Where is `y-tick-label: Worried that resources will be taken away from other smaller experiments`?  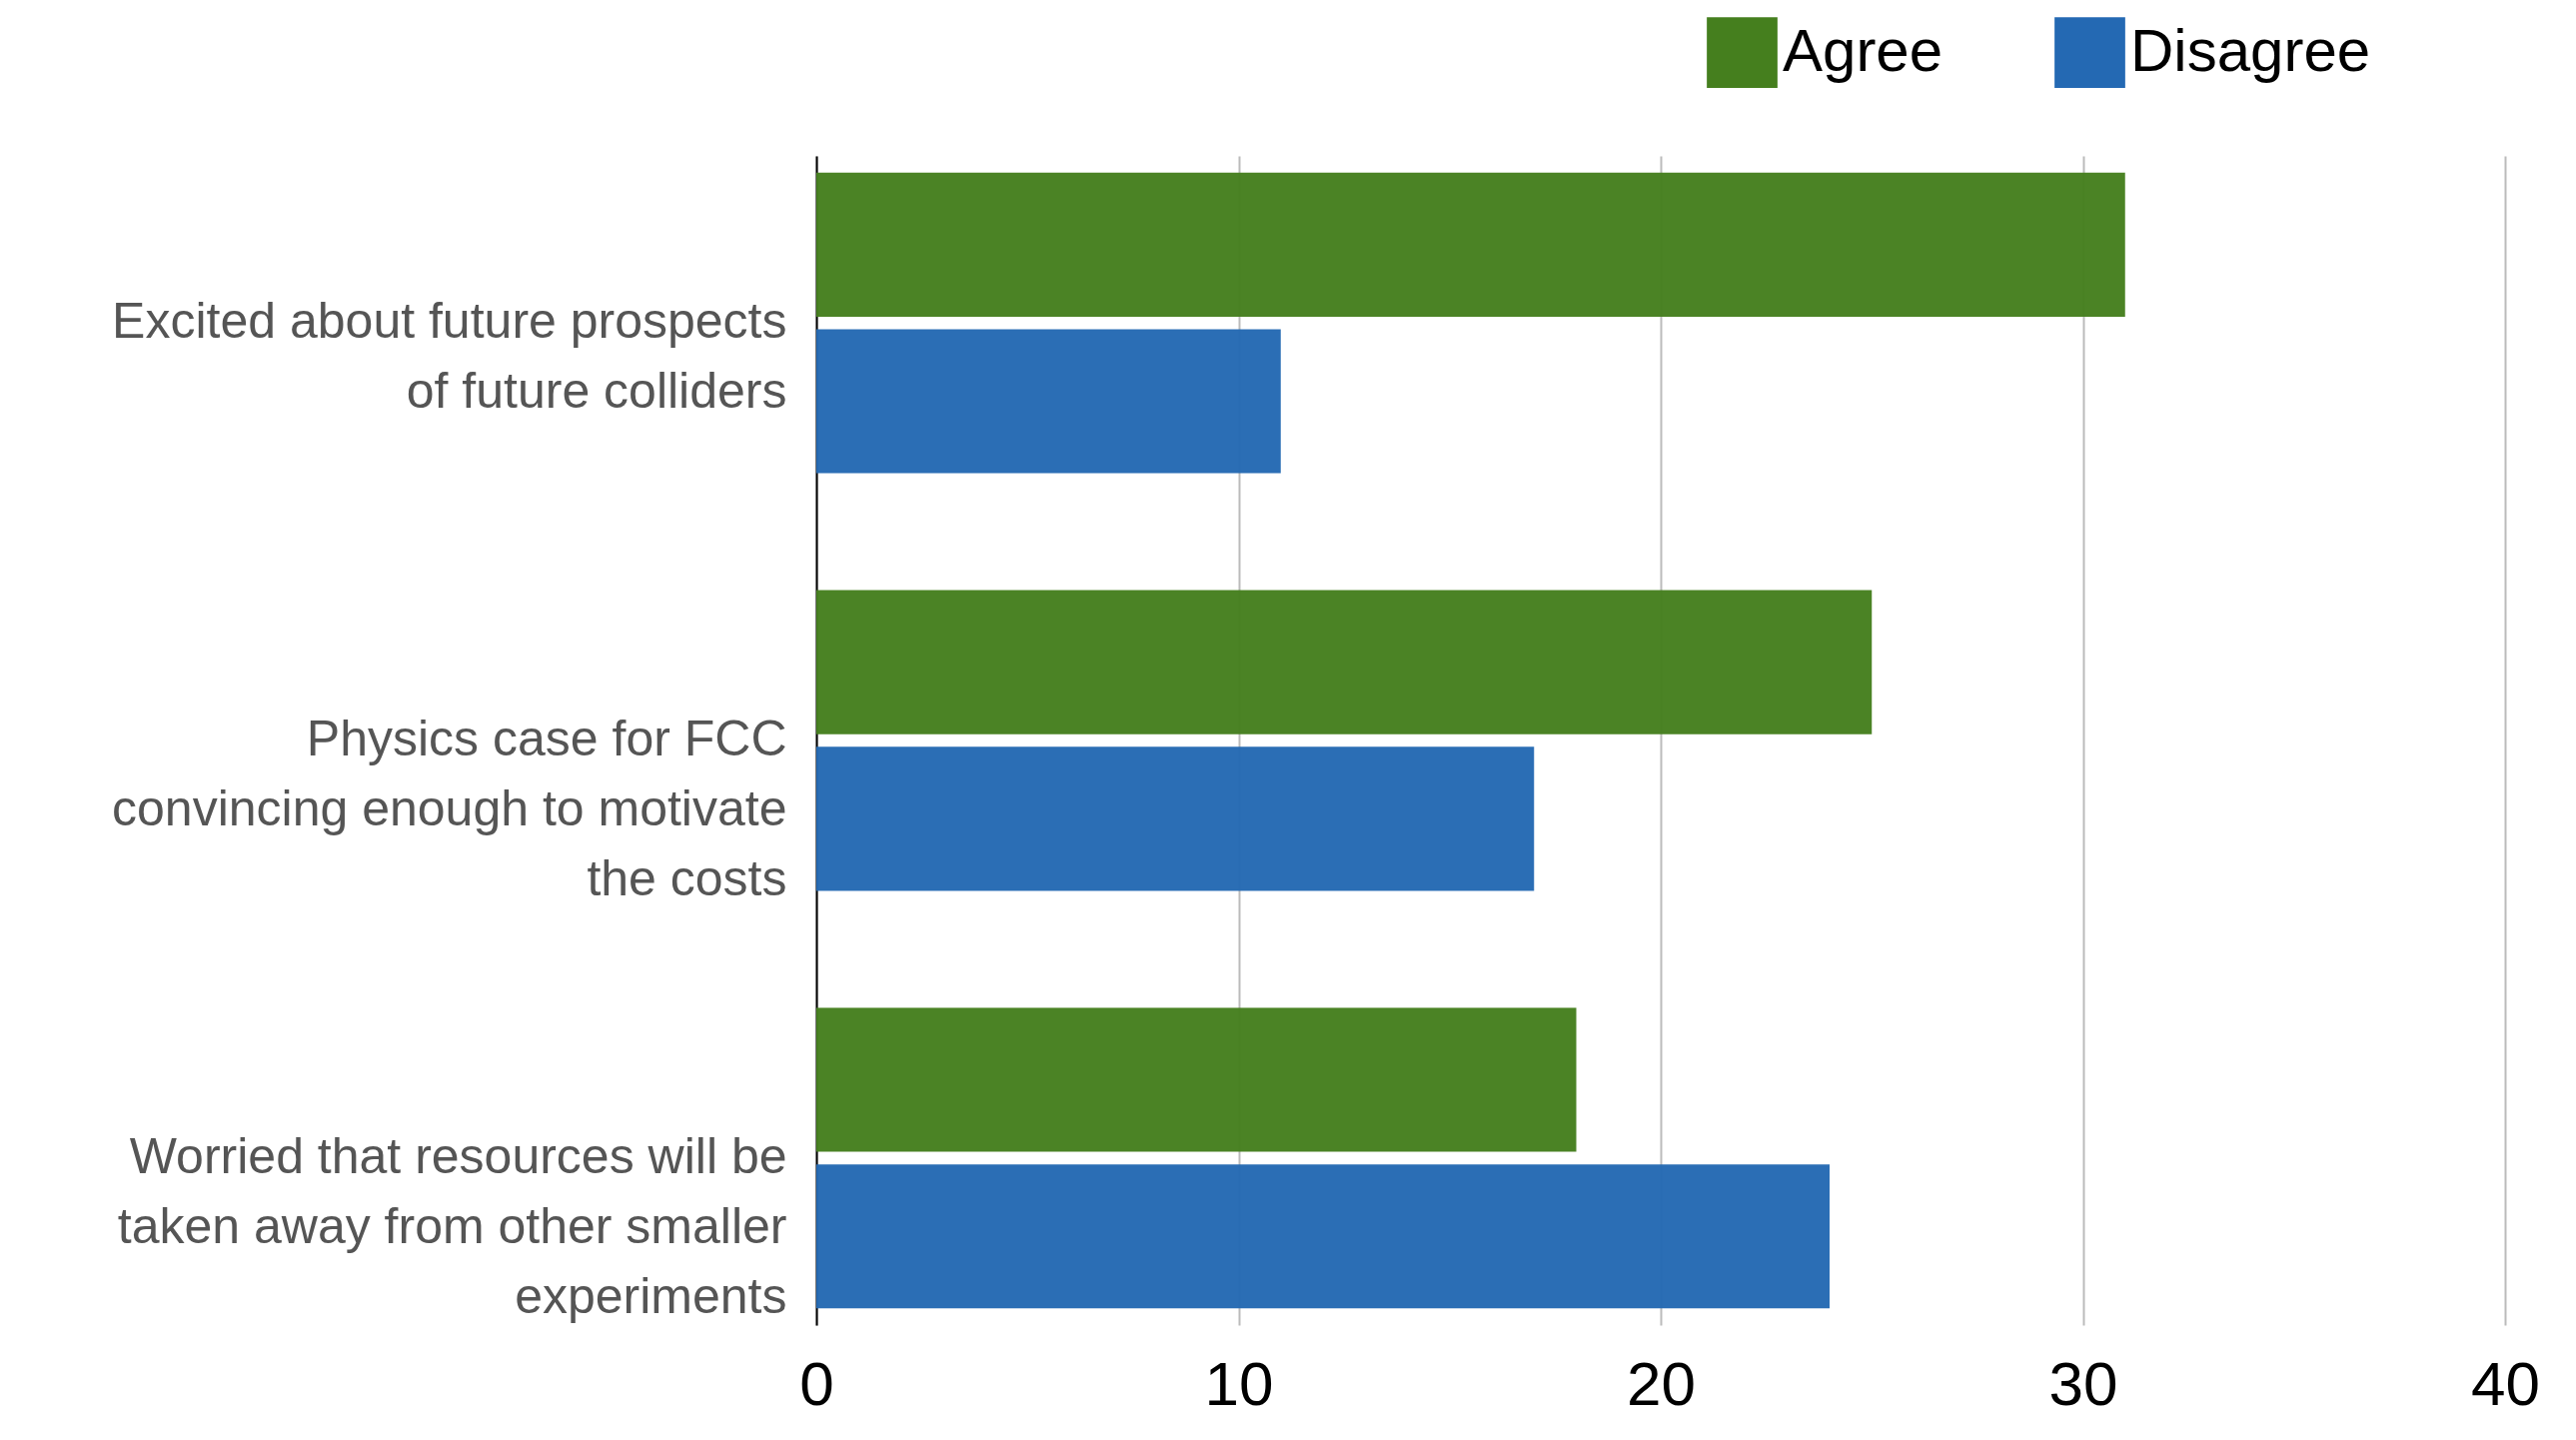 y-tick-label: Worried that resources will be taken away from other smaller experiments is located at coordinates (452, 1225).